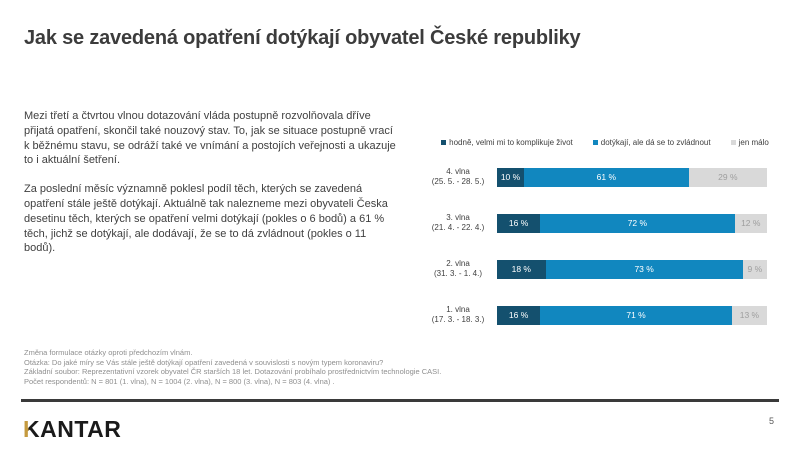 The image size is (800, 449). I want to click on bar-row: 4. vlna (25. 5. - 28. 5.) 10 % 61 % 29 %, so click(605, 177).